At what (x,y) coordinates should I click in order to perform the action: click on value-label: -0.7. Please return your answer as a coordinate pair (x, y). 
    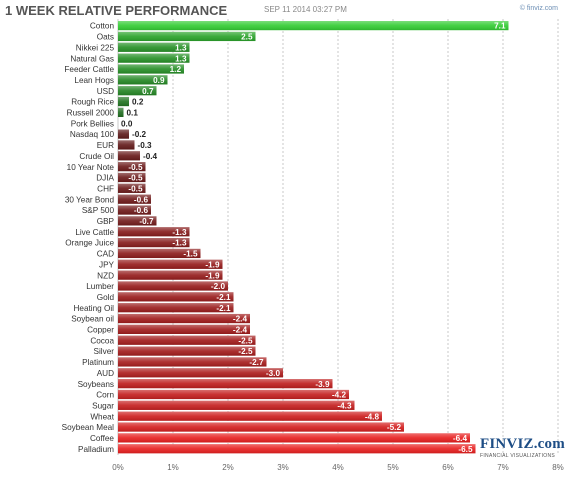
    Looking at the image, I should click on (146, 221).